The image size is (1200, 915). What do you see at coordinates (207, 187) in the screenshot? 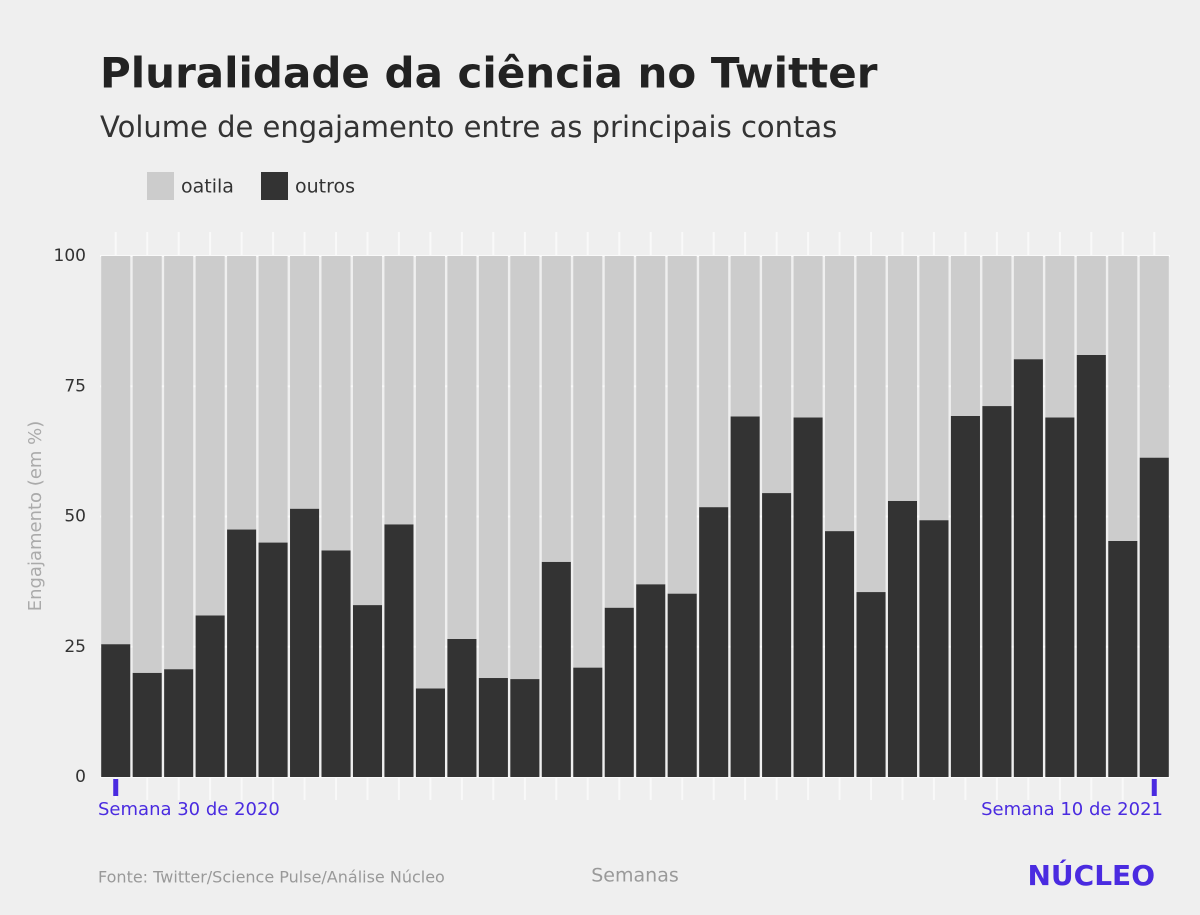
I see `legend-label: oatila` at bounding box center [207, 187].